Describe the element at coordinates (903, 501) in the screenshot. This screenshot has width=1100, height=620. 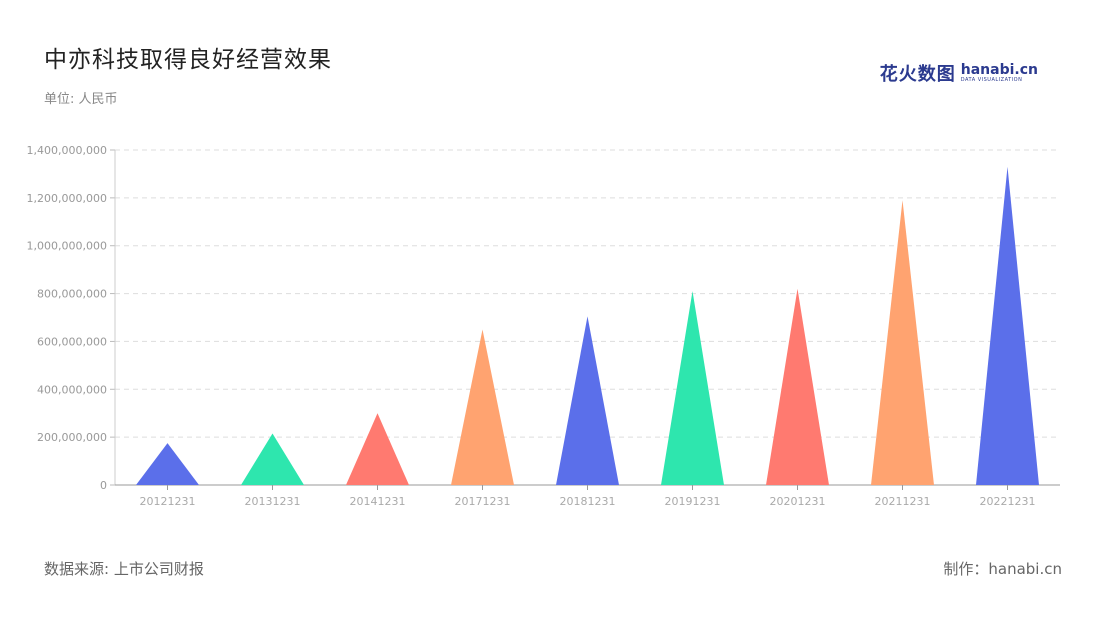
I see `x-tick-label: 20211231` at that location.